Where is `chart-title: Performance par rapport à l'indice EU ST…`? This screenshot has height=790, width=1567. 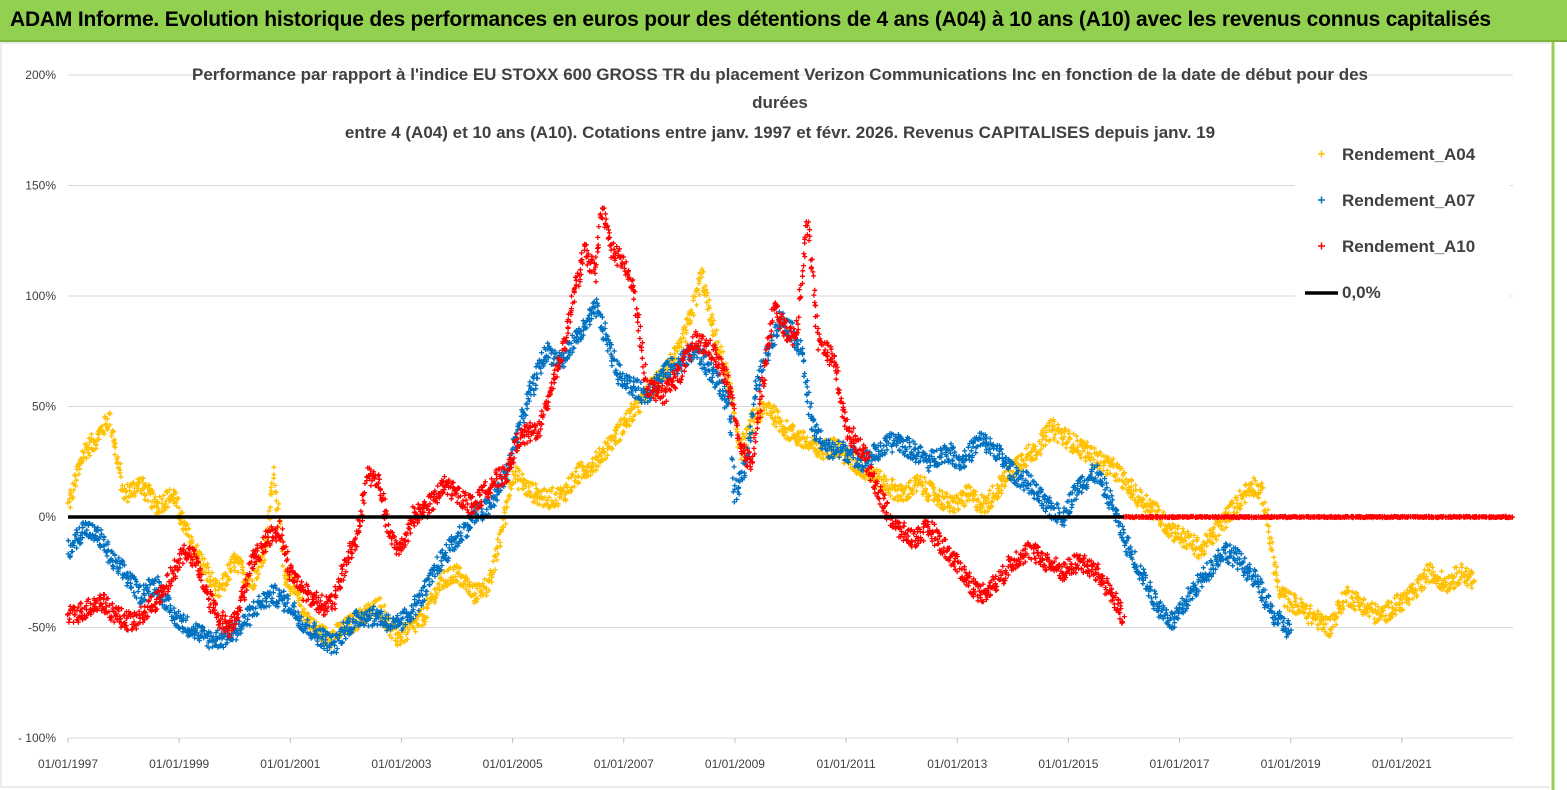 chart-title: Performance par rapport à l'indice EU ST… is located at coordinates (780, 103).